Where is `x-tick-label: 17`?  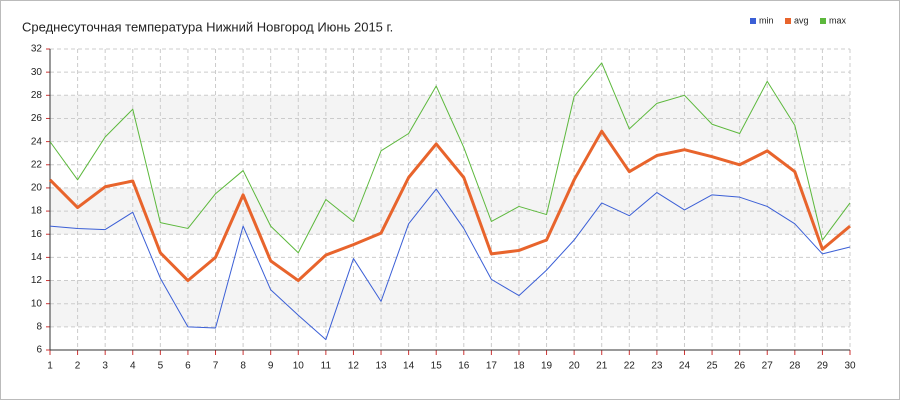 x-tick-label: 17 is located at coordinates (492, 366).